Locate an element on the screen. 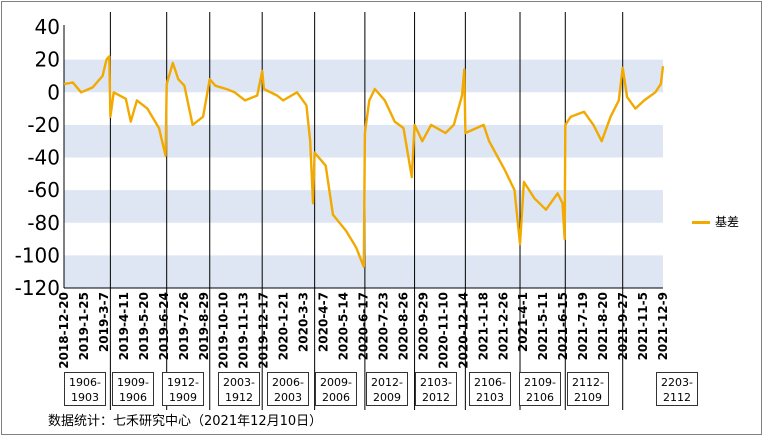  contract-box: 2012- 2009 is located at coordinates (387, 389).